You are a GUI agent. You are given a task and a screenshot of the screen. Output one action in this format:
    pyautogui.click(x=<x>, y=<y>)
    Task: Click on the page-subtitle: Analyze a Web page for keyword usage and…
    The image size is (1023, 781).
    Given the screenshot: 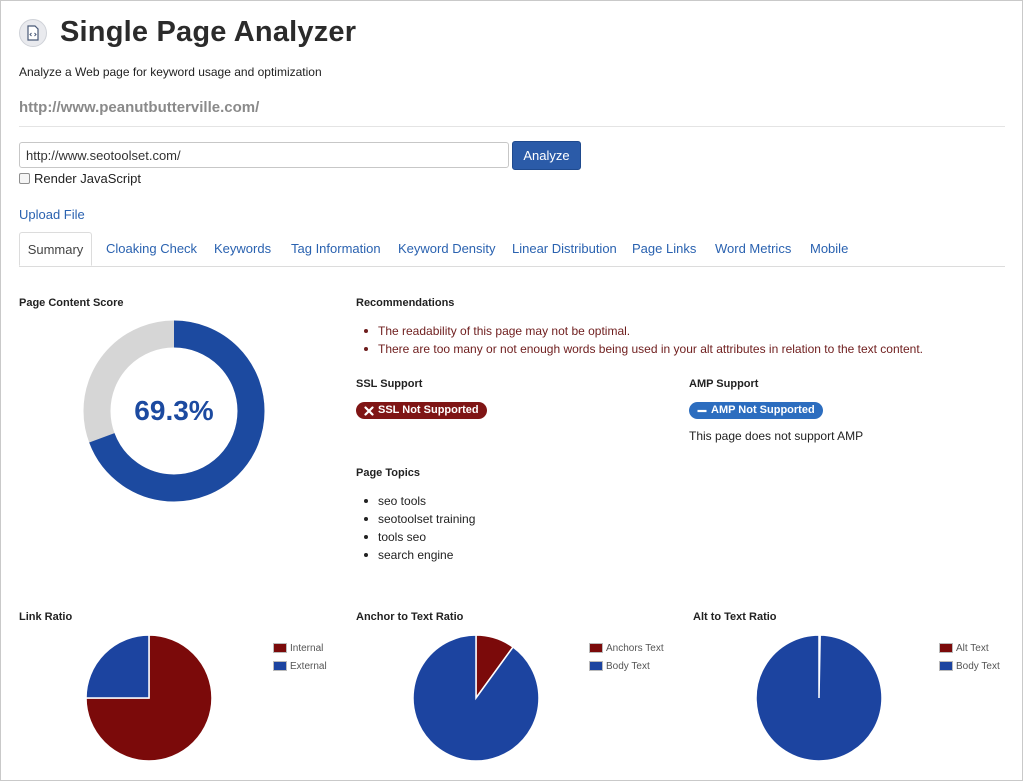 What is the action you would take?
    pyautogui.click(x=170, y=72)
    